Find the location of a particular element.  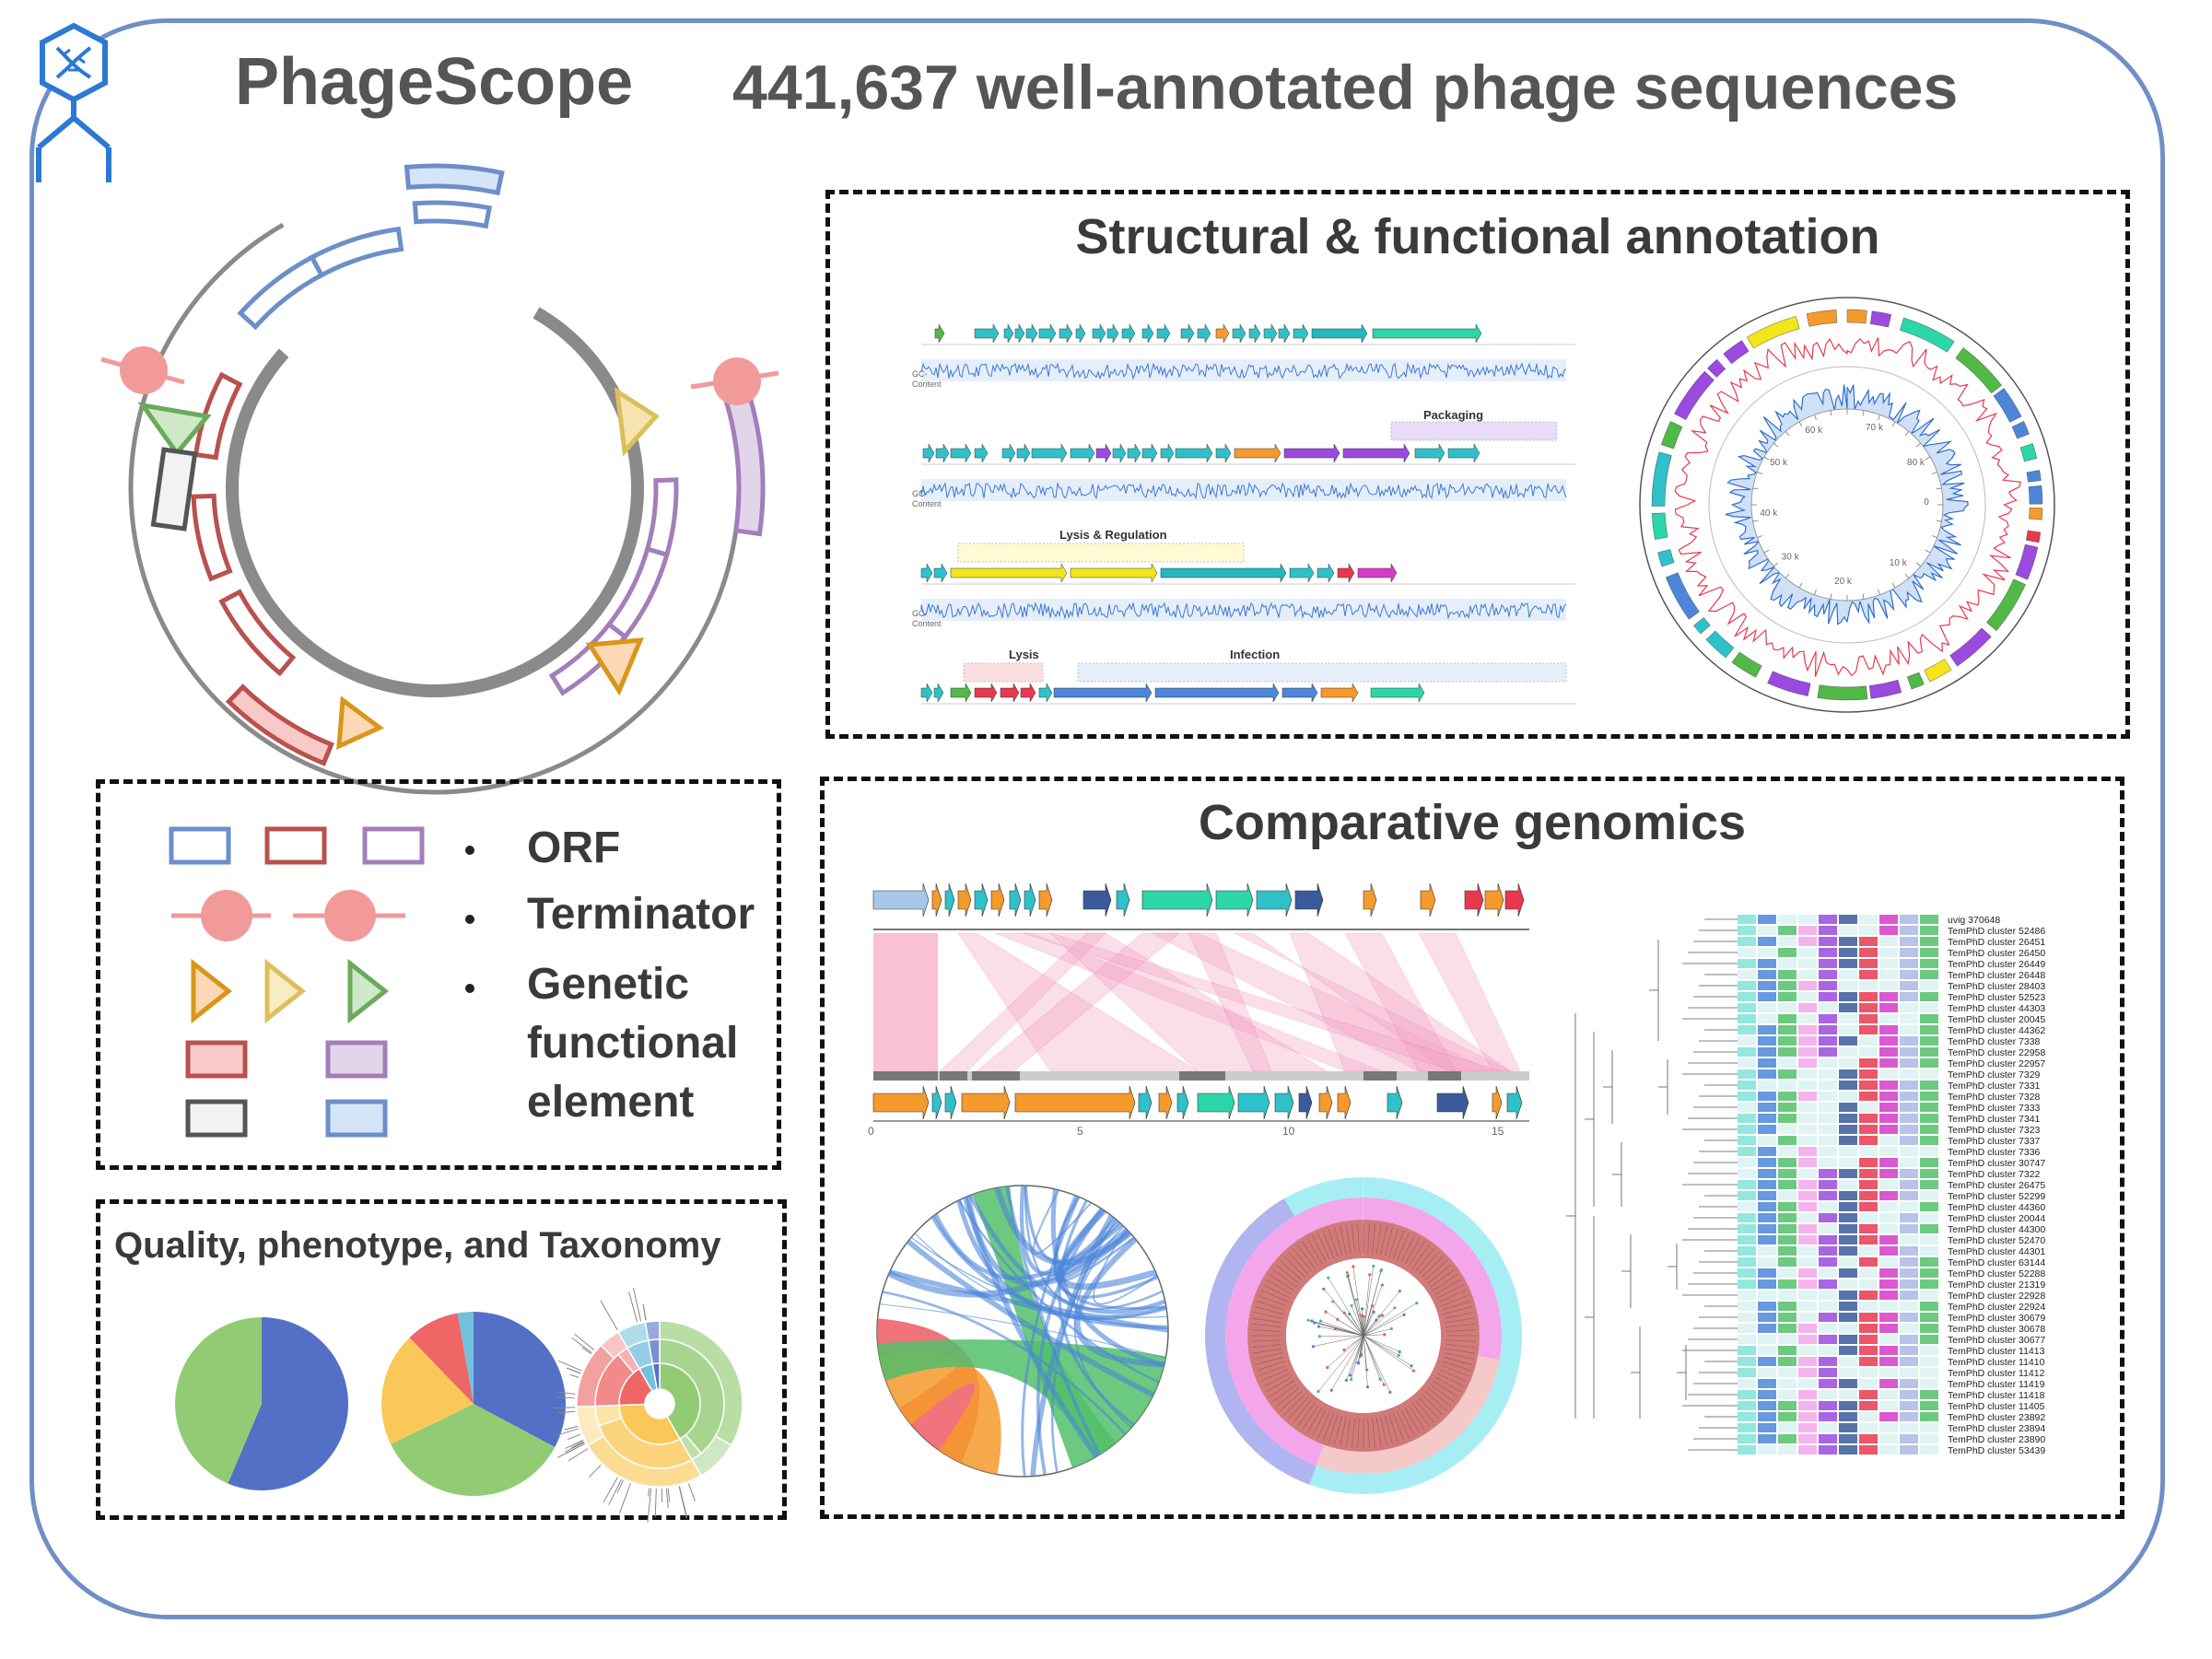

tree-tip-label: TemPhD cluster 23892 is located at coordinates (1996, 1417).